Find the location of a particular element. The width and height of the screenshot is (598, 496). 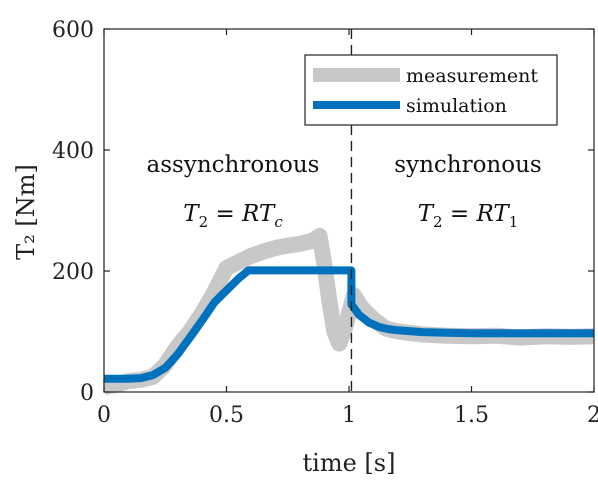

annotation-formula-rtc: T2 = RTc is located at coordinates (233, 216).